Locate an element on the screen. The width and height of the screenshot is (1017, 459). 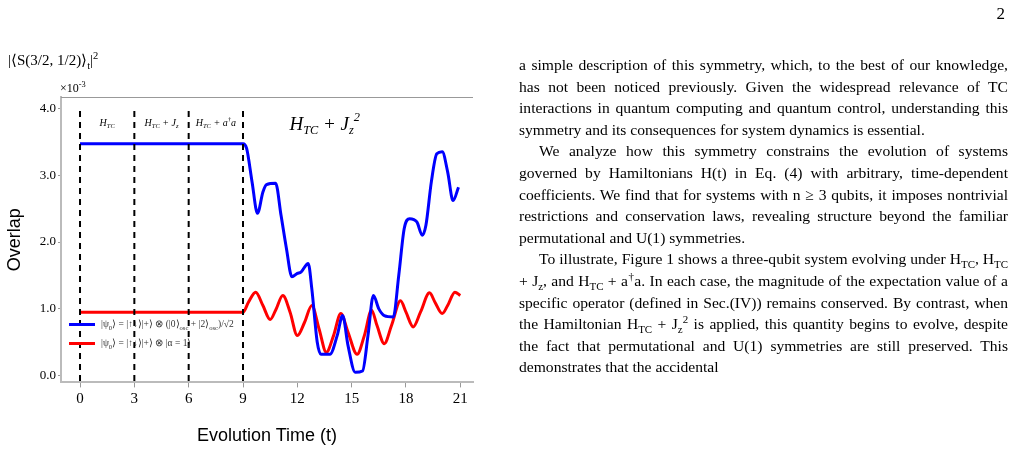
text: We analyze how this symmetry constrains the evolution of systems governed by Hamiltonians H(t) in Eq. (4) with arbitrary, time-dependent coefficients. We find that for systems with n ≥ 3 qubits, it imposes nontrivial restrictions and conservation laws, revealing structure beyond the familiar permutational and U(1) symmetries. is located at coordinates (763, 194).